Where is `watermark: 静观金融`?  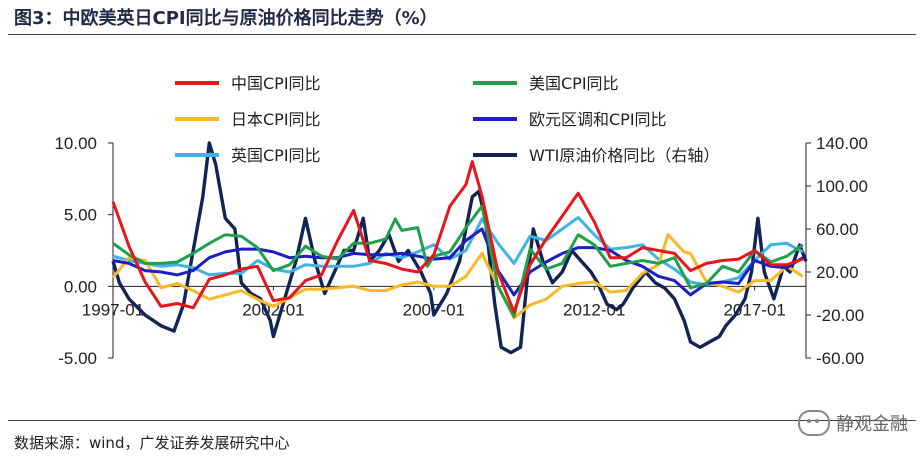 watermark: 静观金融 is located at coordinates (853, 423).